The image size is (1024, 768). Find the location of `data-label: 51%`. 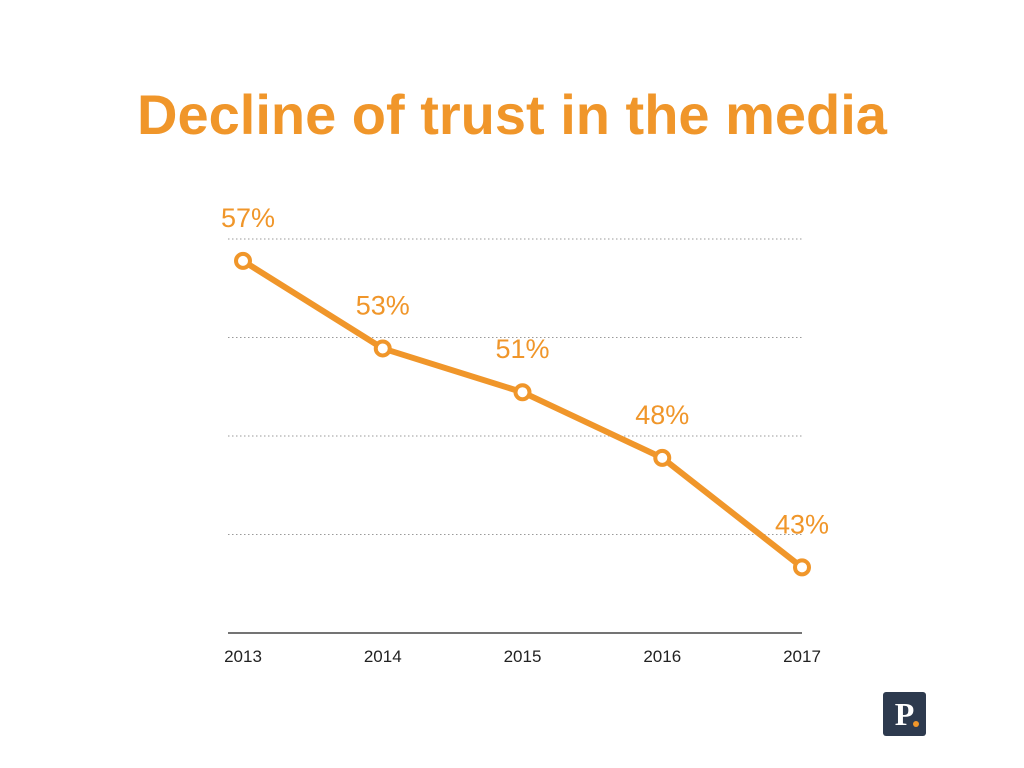

data-label: 51% is located at coordinates (522, 349).